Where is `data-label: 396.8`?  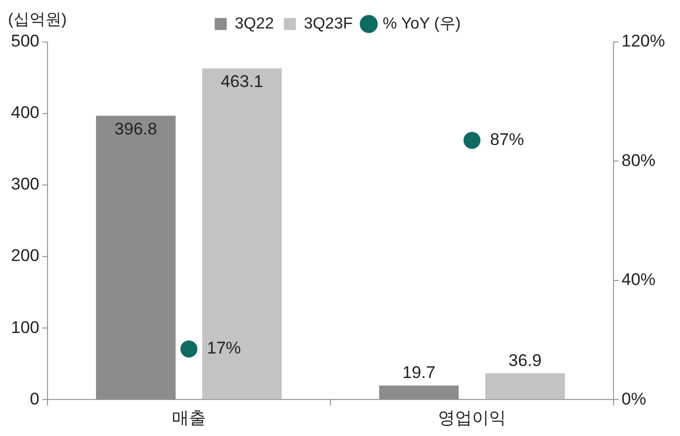 data-label: 396.8 is located at coordinates (136, 128).